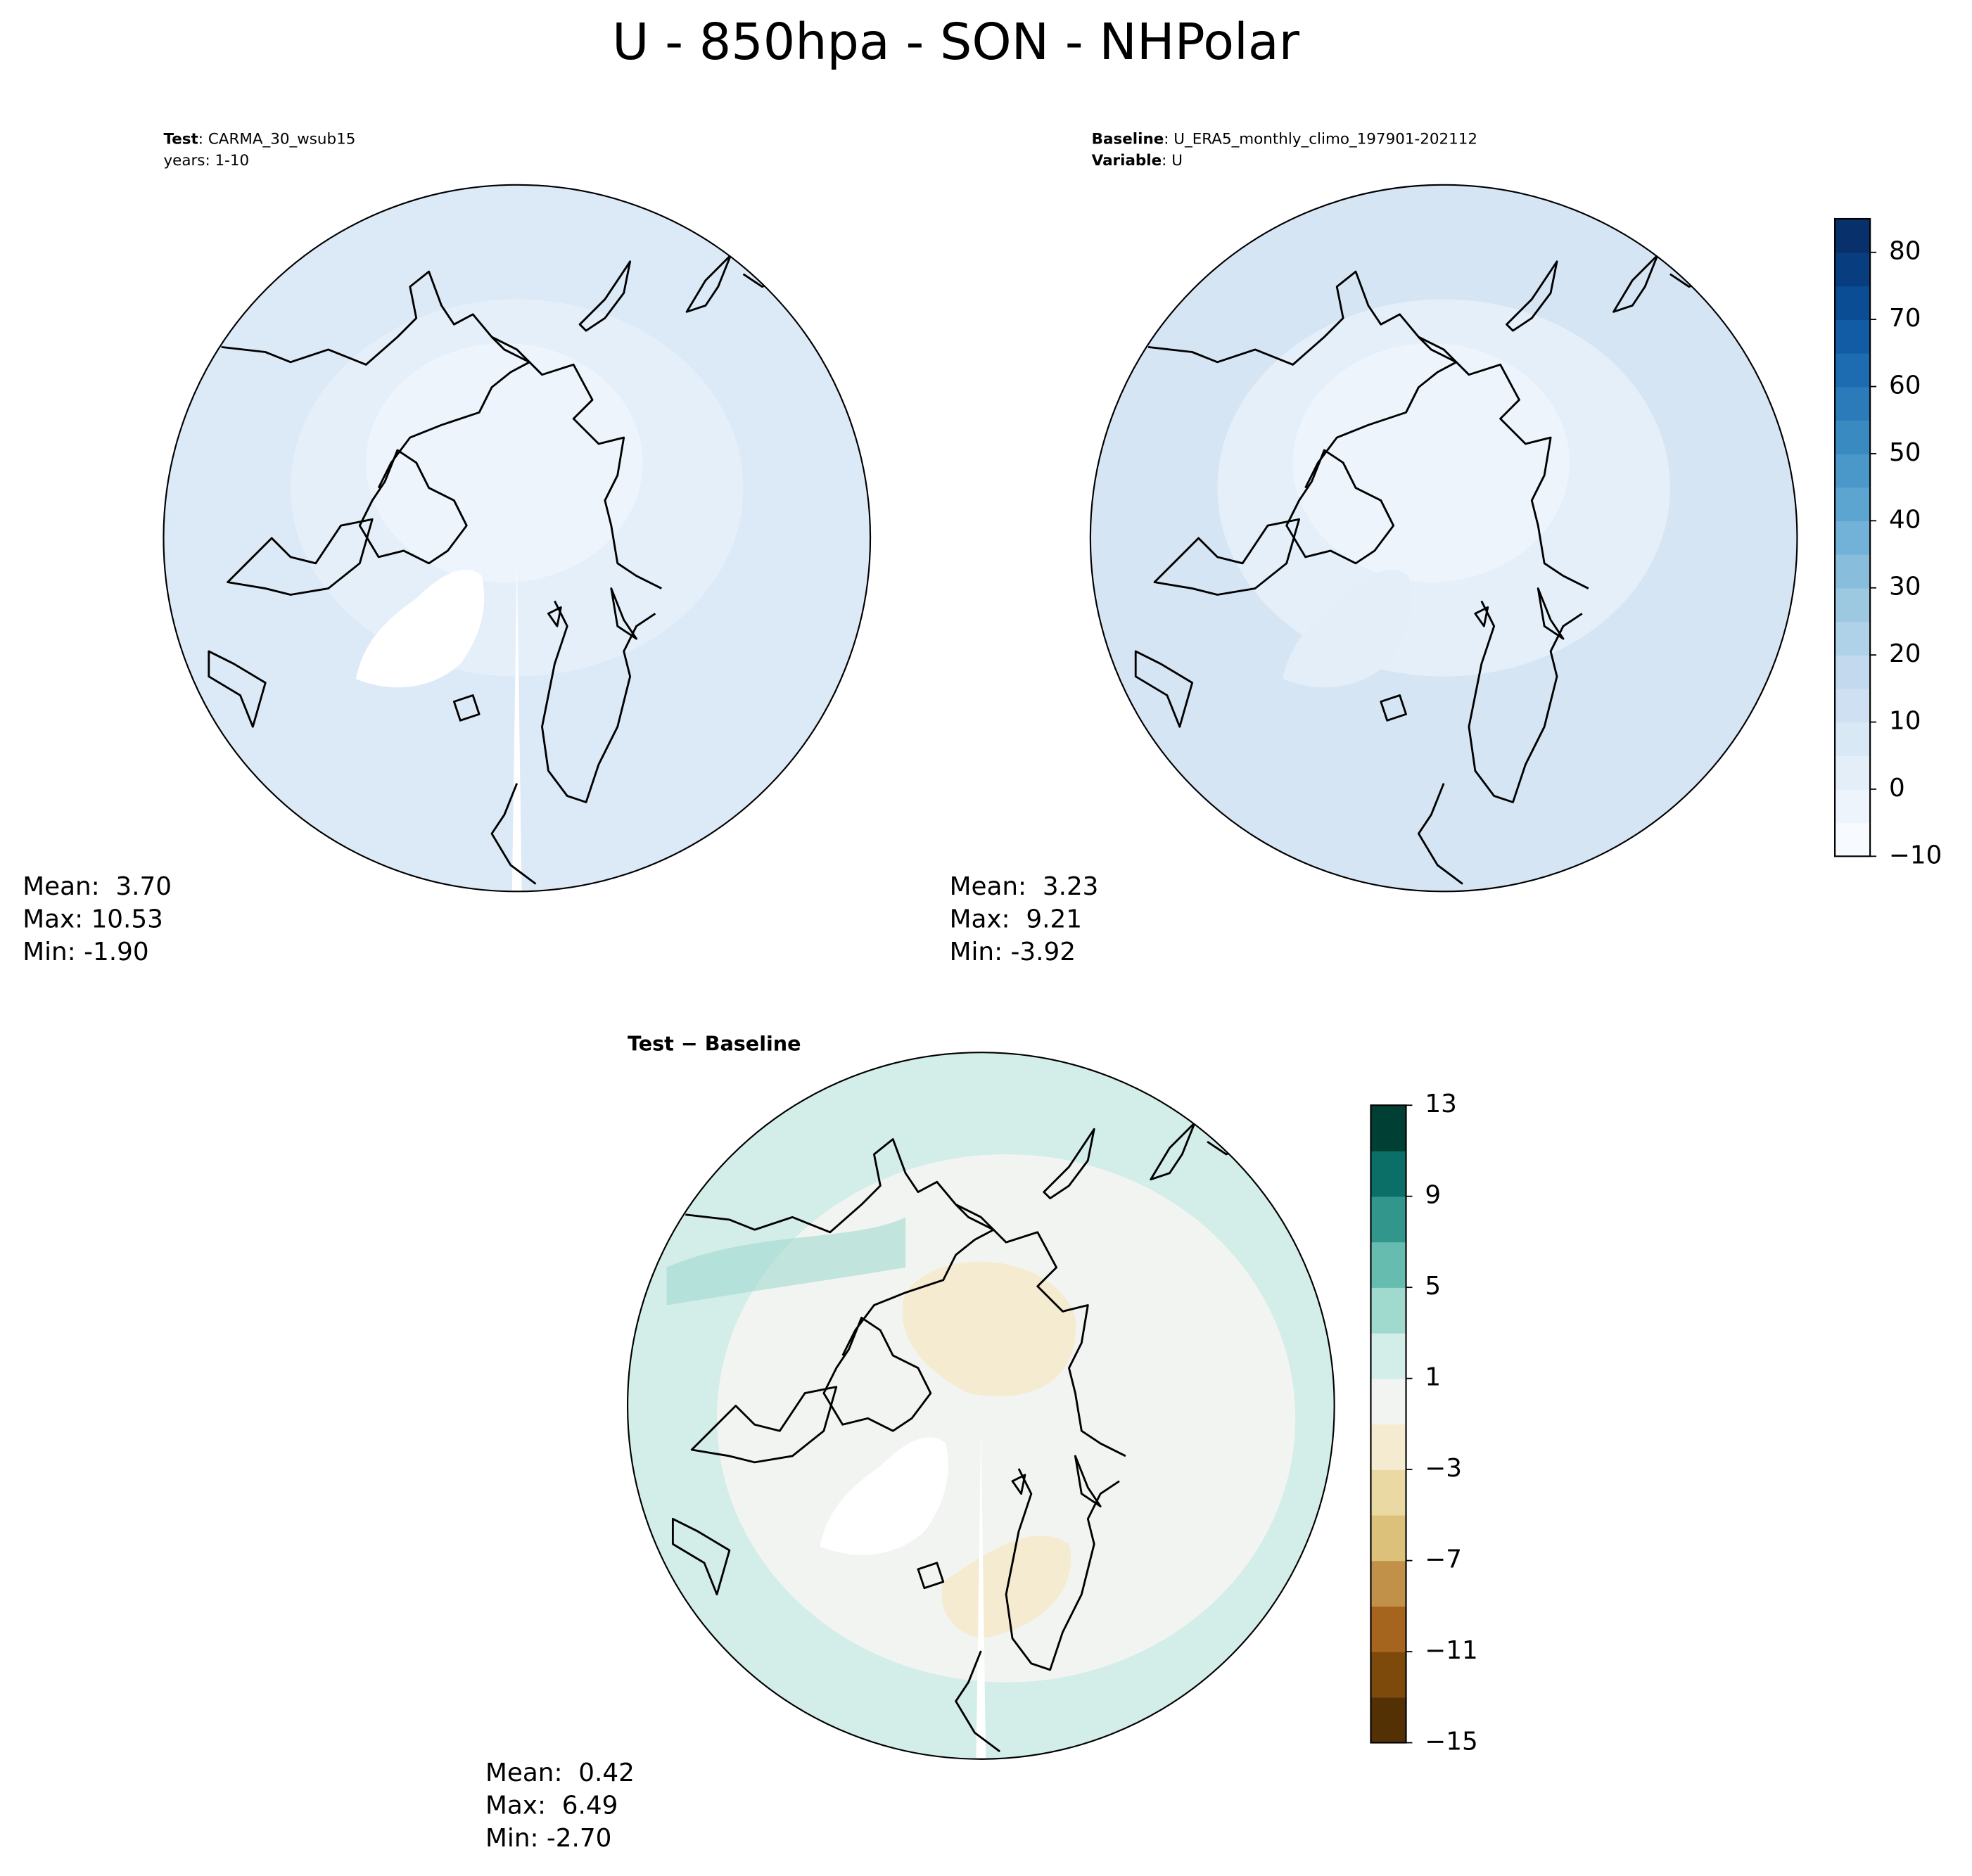 The width and height of the screenshot is (1972, 1876). Describe the element at coordinates (548, 1839) in the screenshot. I see `stat-line: Min: -2.70` at that location.